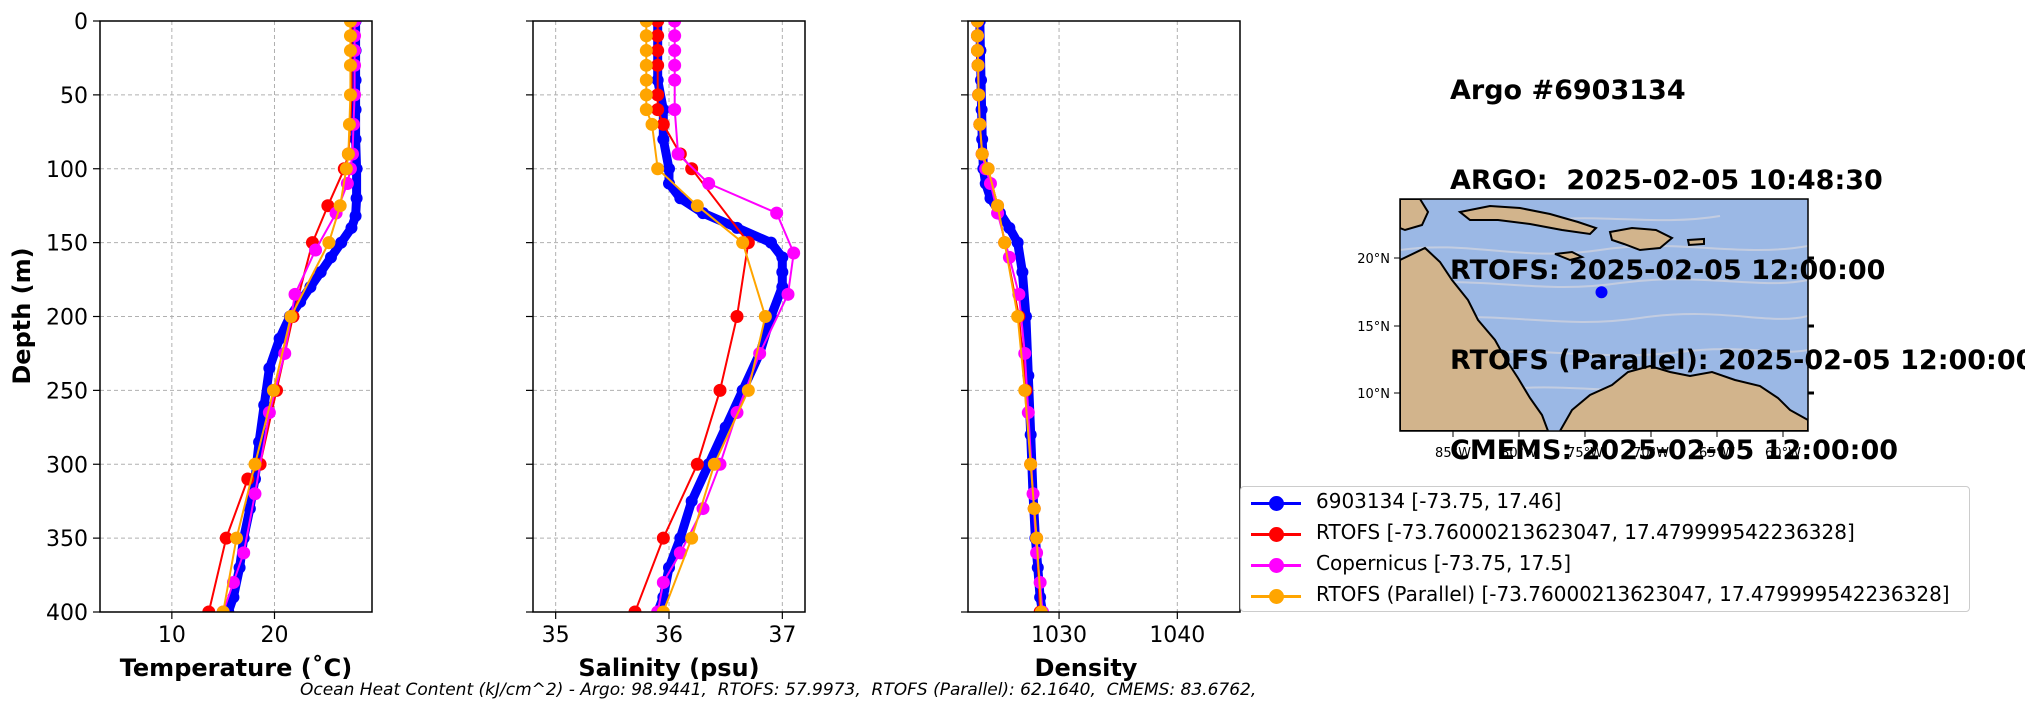 This screenshot has width=2025, height=712. I want to click on density-grid, so click(1104, 316).